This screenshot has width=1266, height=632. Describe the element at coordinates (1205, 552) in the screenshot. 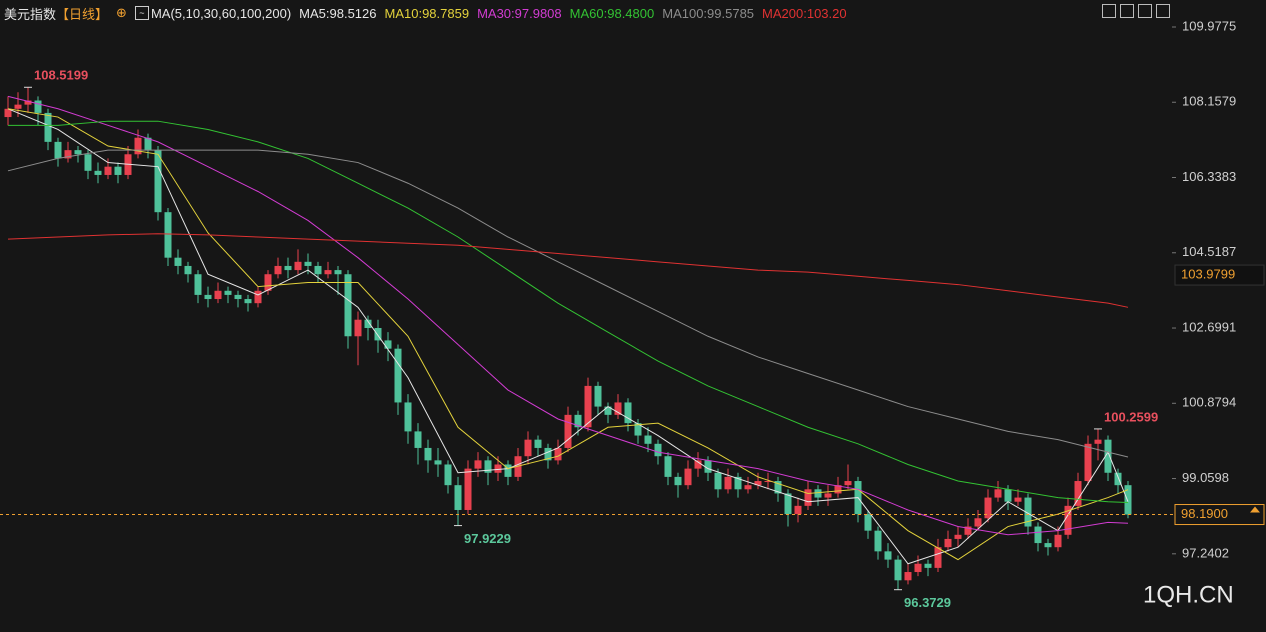

I see `y-tick-label: 97.2402` at that location.